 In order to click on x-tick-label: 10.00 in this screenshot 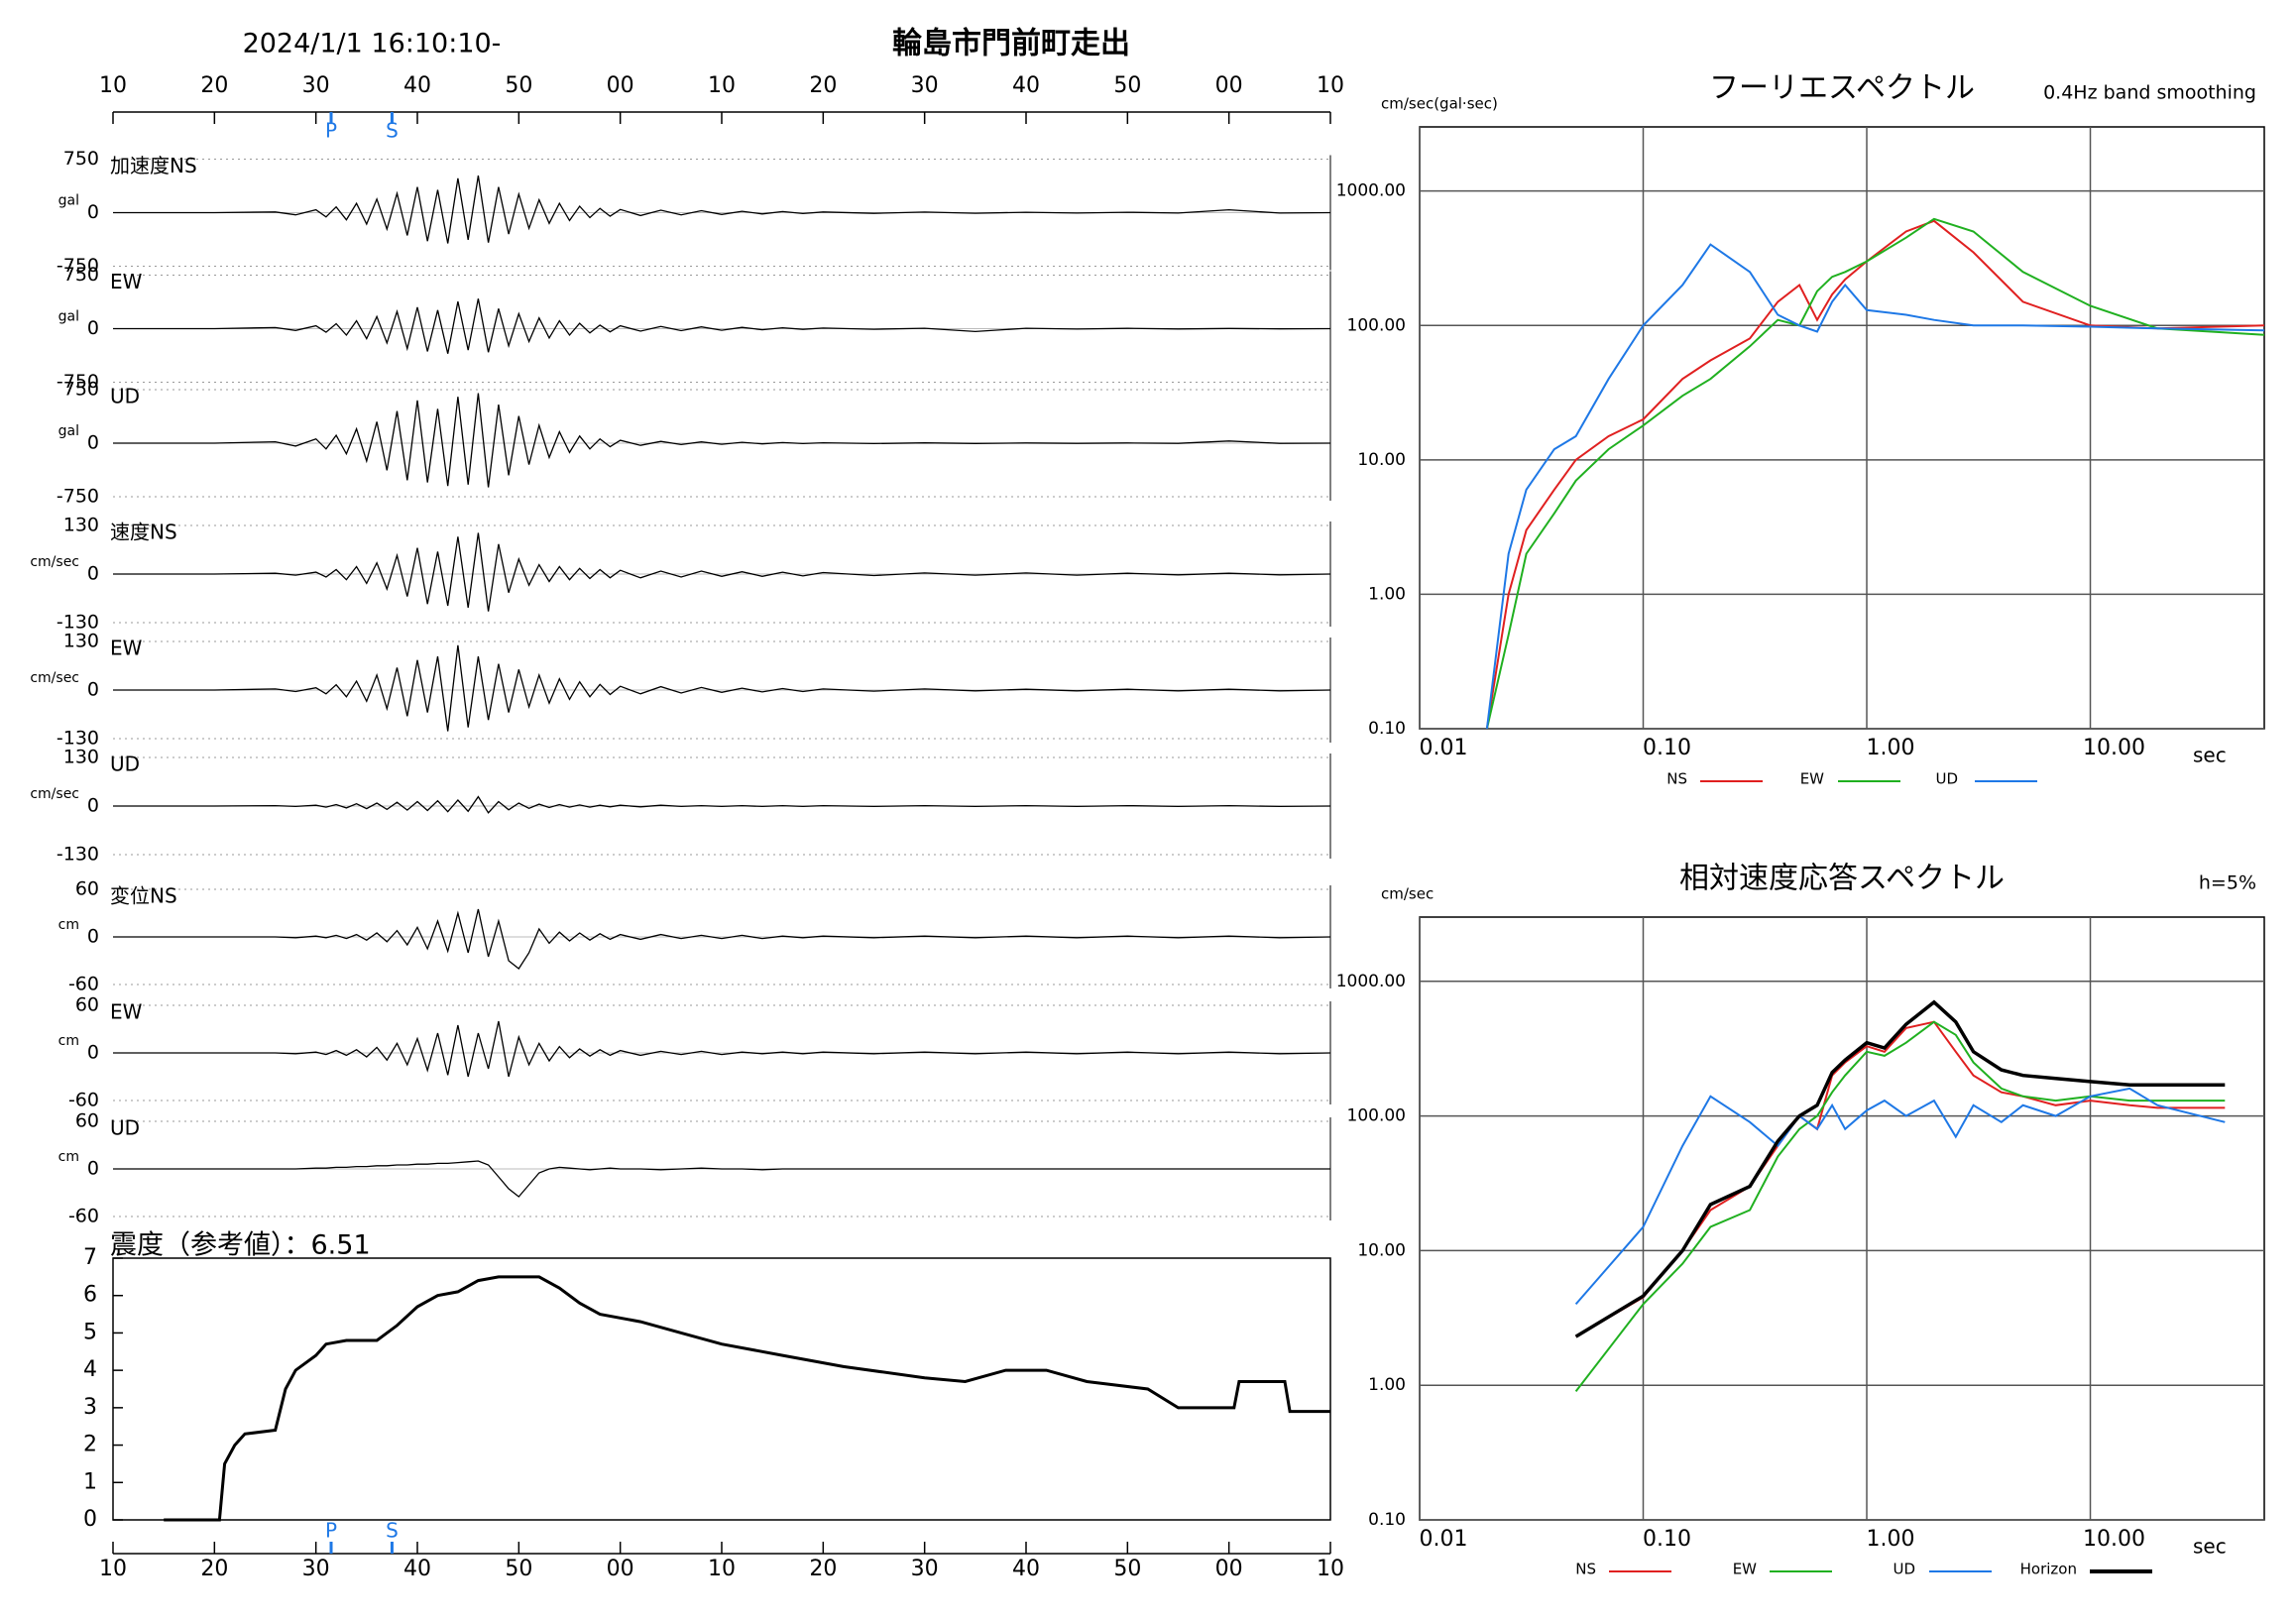, I will do `click(2114, 1539)`.